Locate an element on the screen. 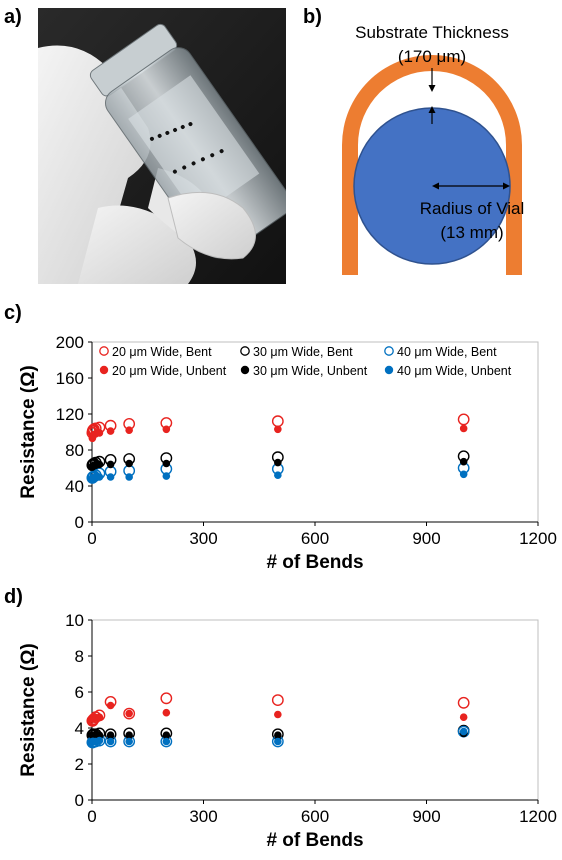 This screenshot has width=562, height=860. y-tick-label: 120 is located at coordinates (70, 414).